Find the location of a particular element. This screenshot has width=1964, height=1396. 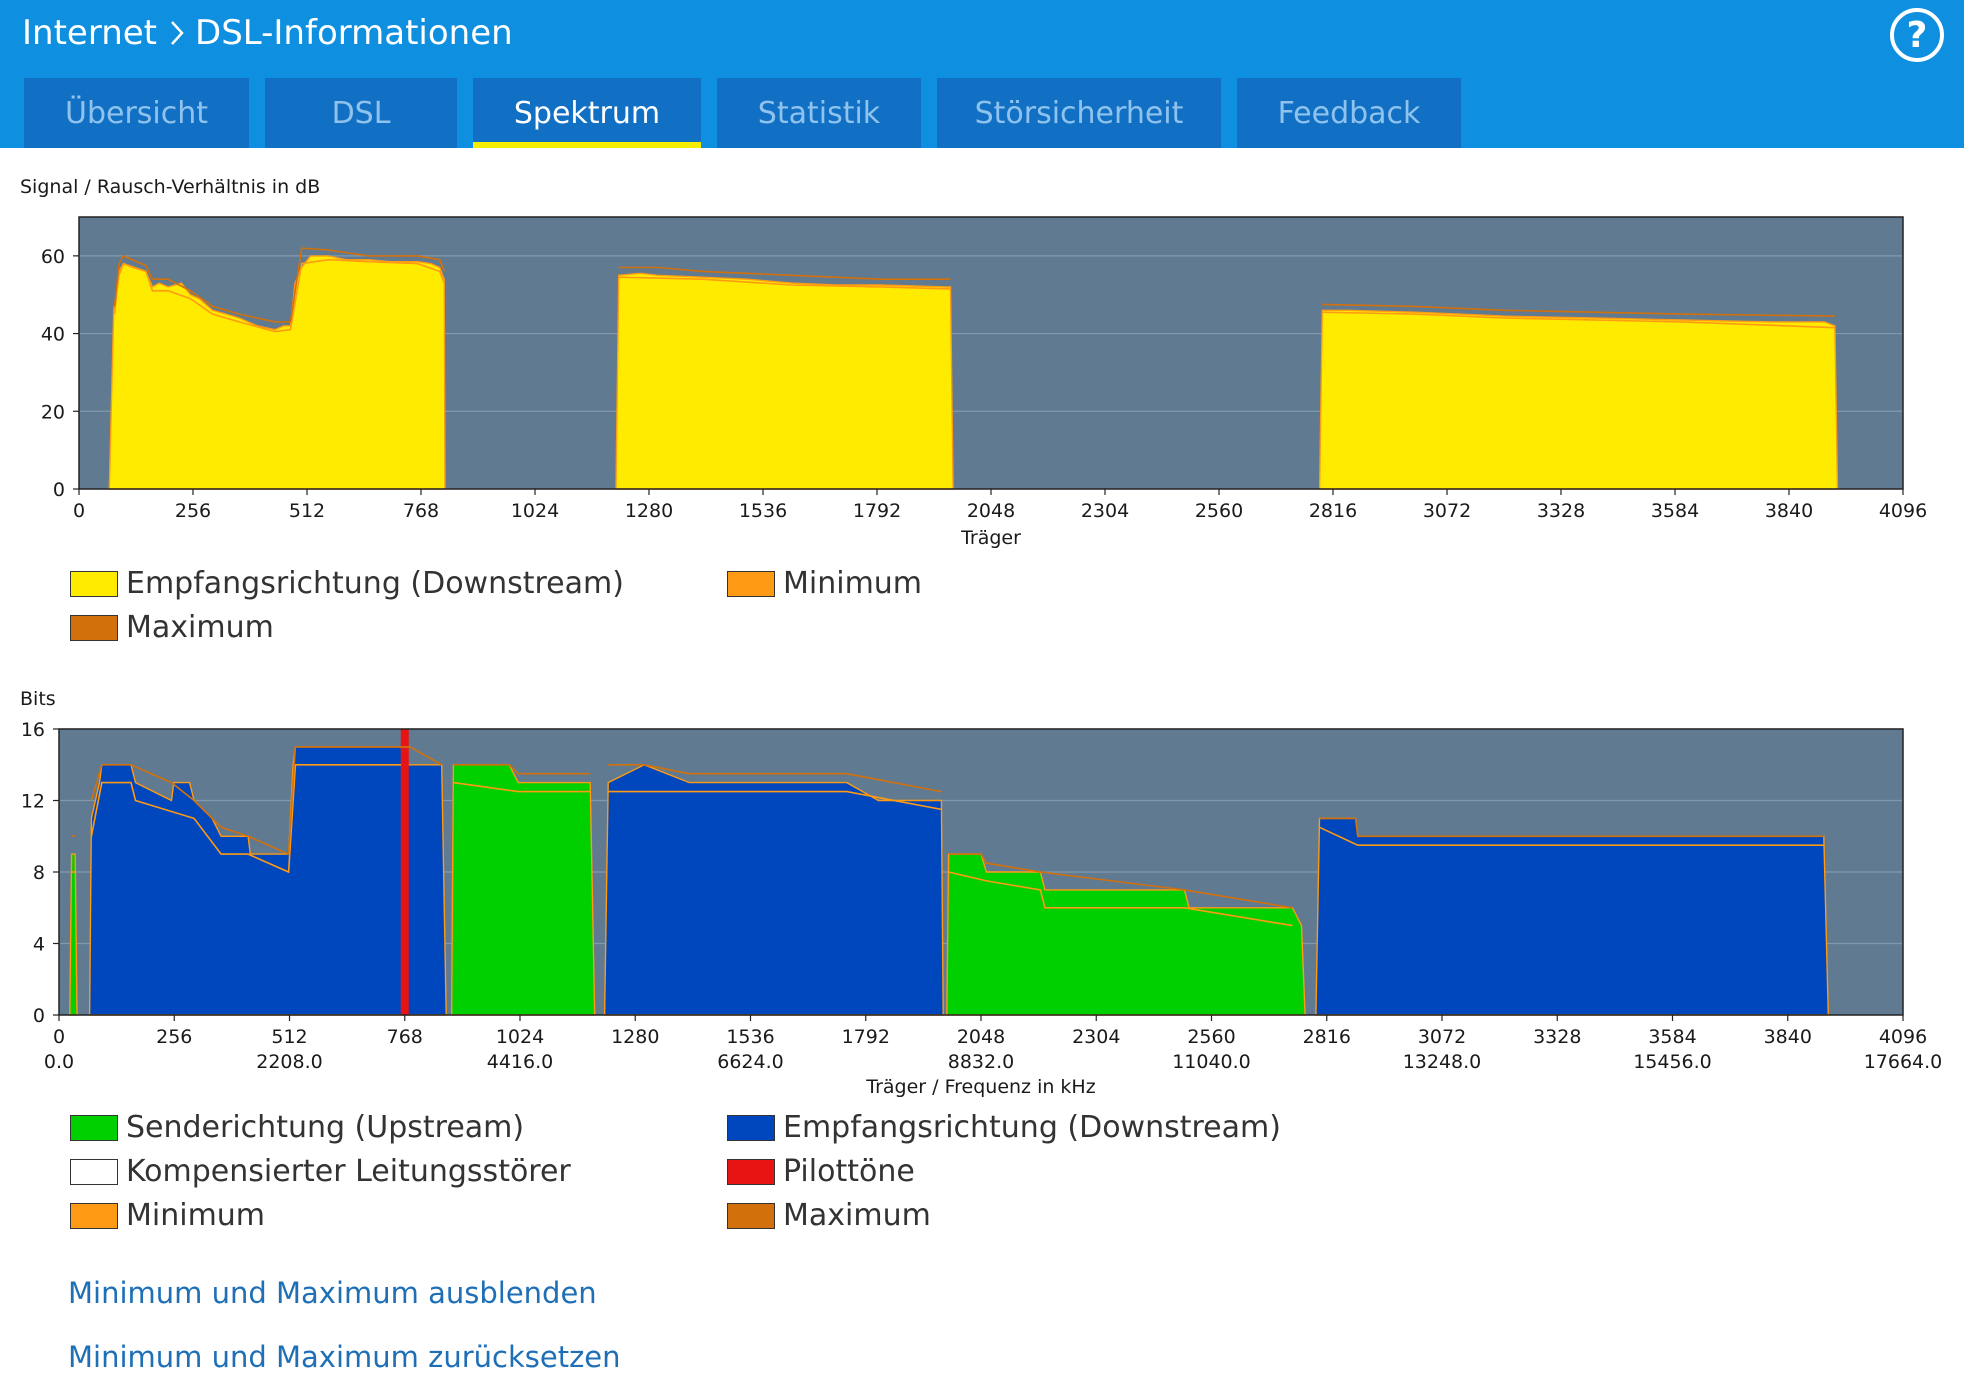

x-tick-label: 1792 is located at coordinates (866, 1037).